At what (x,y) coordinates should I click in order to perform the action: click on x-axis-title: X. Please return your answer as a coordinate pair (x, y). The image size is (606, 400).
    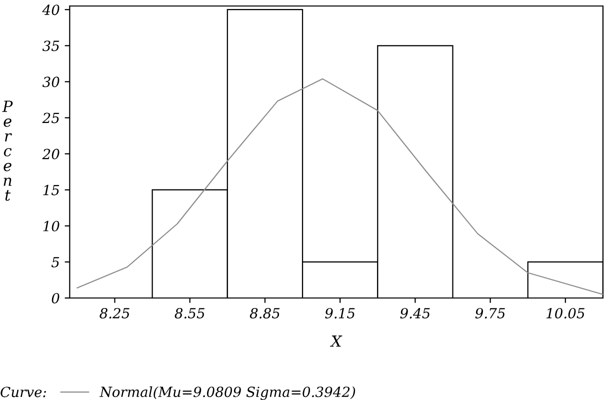
    Looking at the image, I should click on (336, 341).